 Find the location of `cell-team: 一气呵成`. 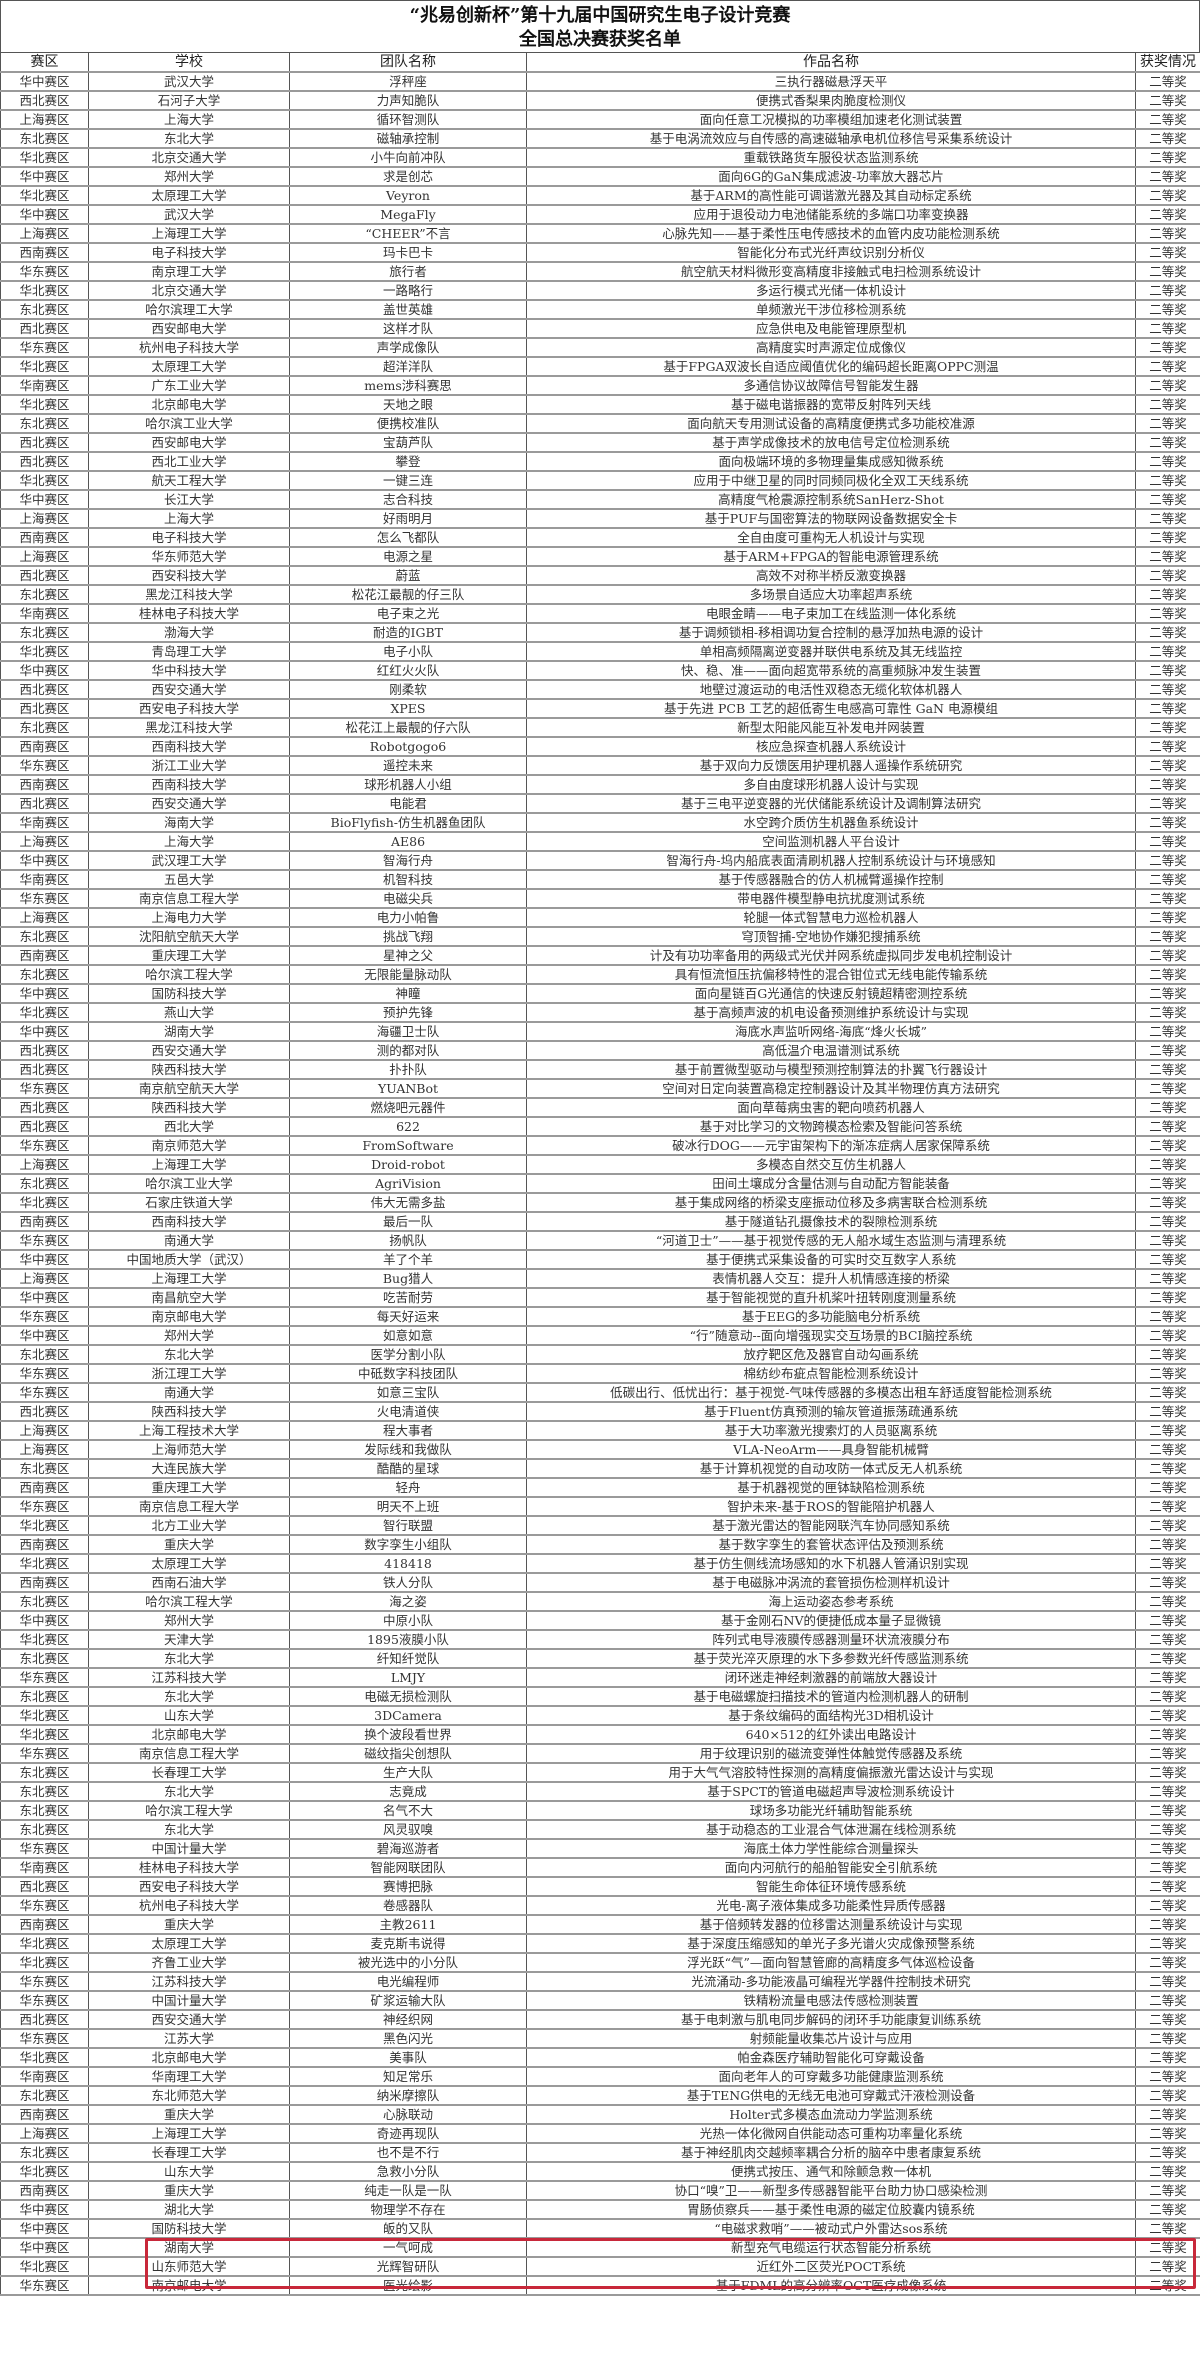

cell-team: 一气呵成 is located at coordinates (408, 2247).